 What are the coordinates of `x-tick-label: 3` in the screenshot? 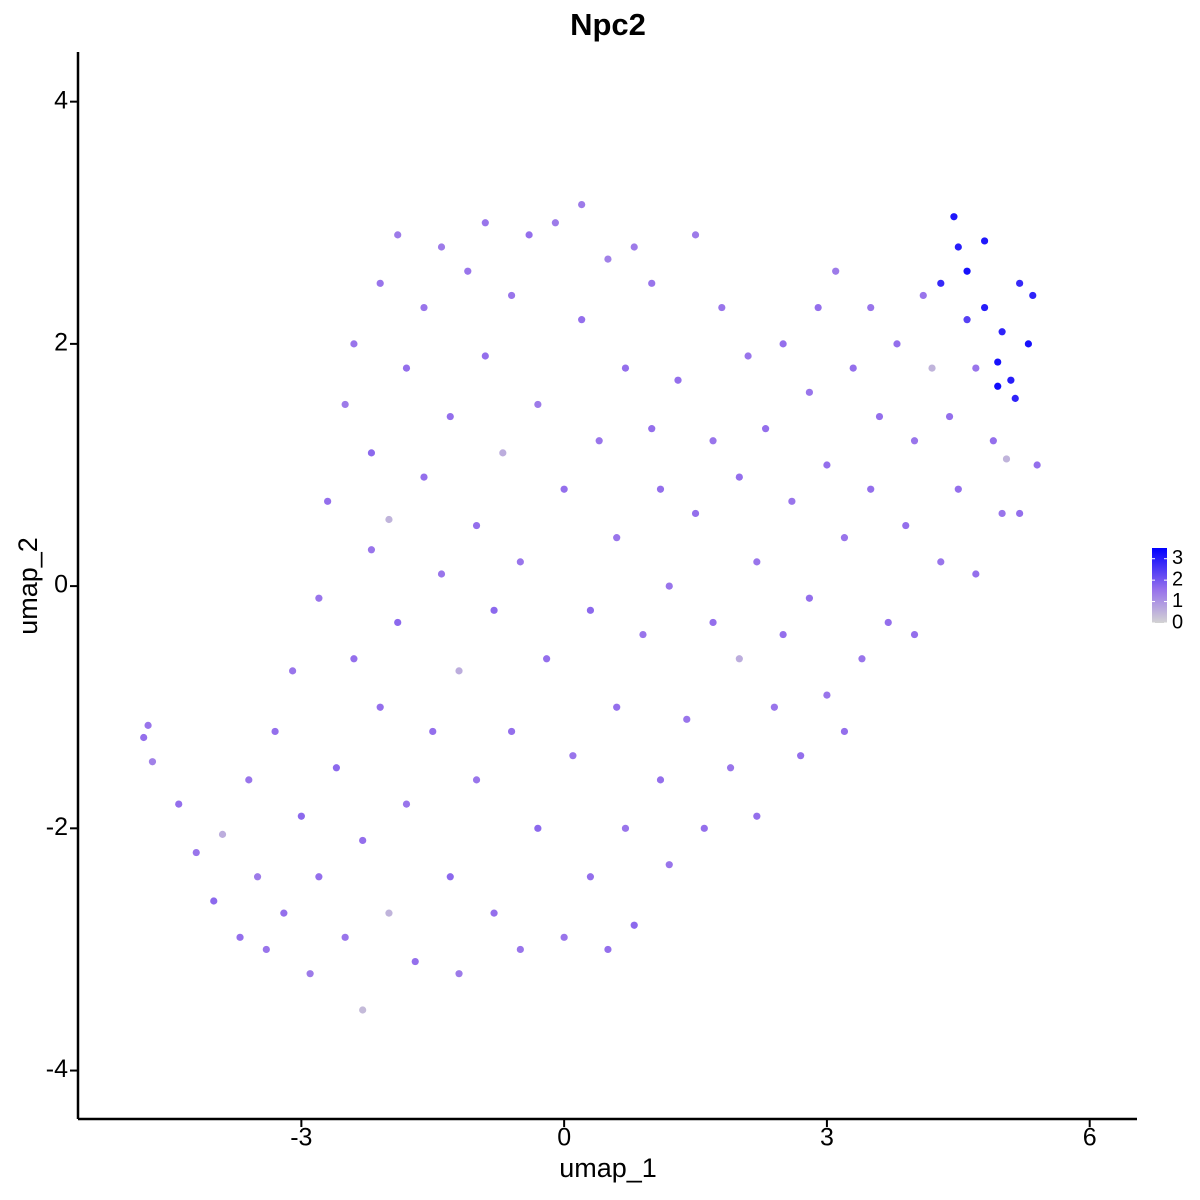 It's located at (827, 1138).